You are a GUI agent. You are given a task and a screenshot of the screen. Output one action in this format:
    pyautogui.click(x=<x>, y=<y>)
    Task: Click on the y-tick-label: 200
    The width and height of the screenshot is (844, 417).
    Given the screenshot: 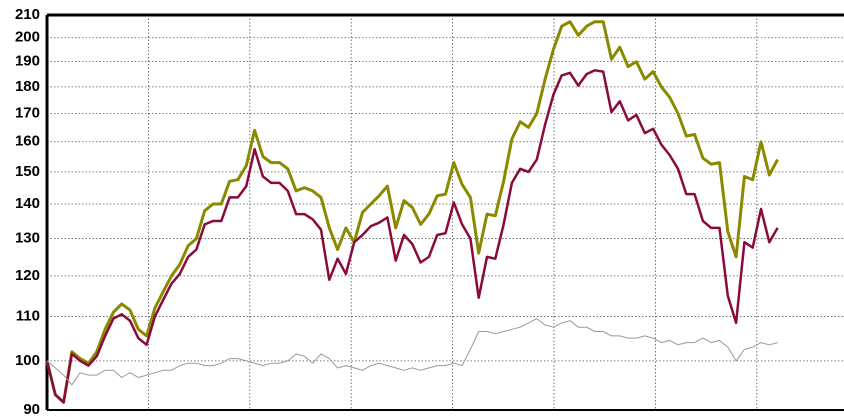 What is the action you would take?
    pyautogui.click(x=27, y=37)
    